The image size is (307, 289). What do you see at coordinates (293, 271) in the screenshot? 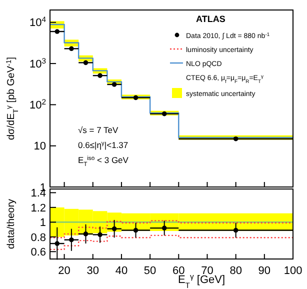
I see `x-tick-label: 100` at bounding box center [293, 271].